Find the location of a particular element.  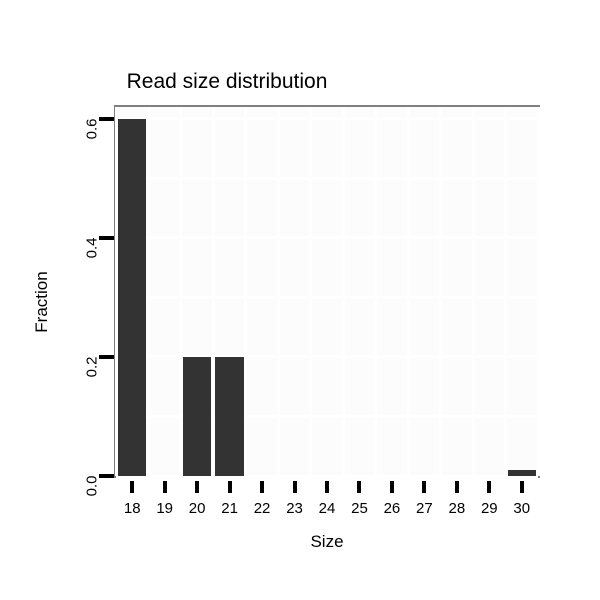

x-axis-title-text: Size is located at coordinates (327, 541).